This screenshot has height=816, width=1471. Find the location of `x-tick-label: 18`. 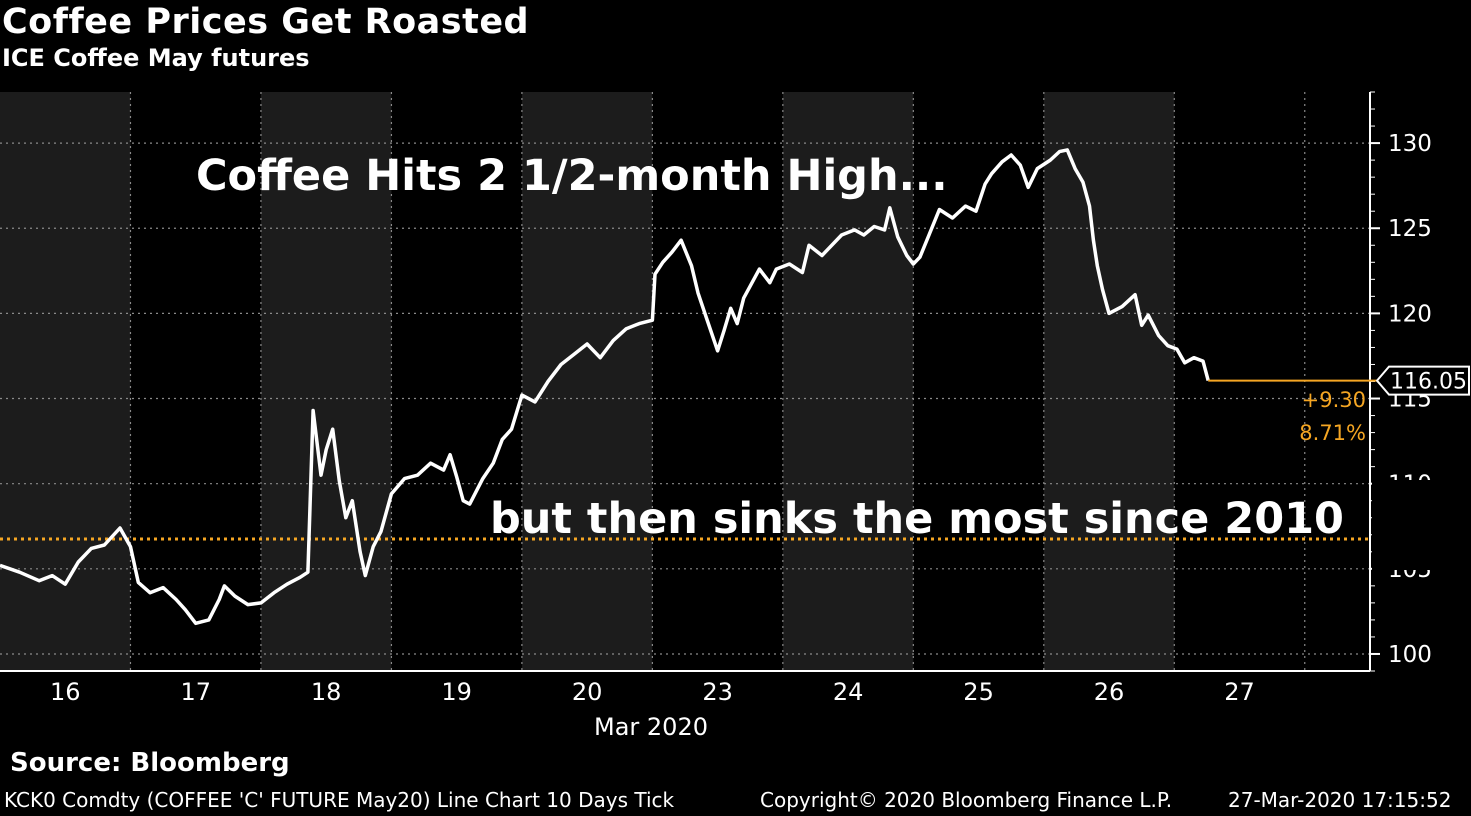

x-tick-label: 18 is located at coordinates (326, 692).